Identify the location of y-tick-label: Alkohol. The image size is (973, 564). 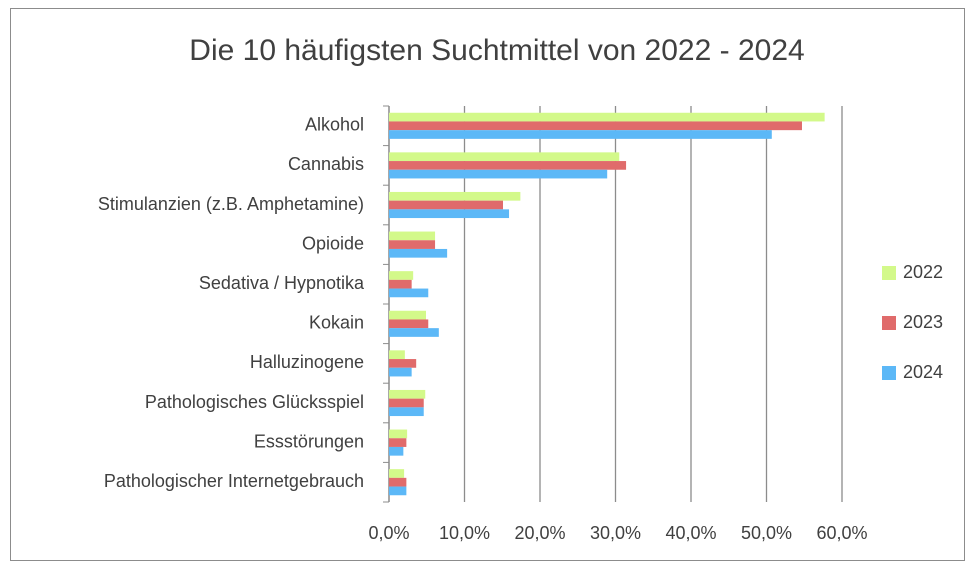
(334, 125).